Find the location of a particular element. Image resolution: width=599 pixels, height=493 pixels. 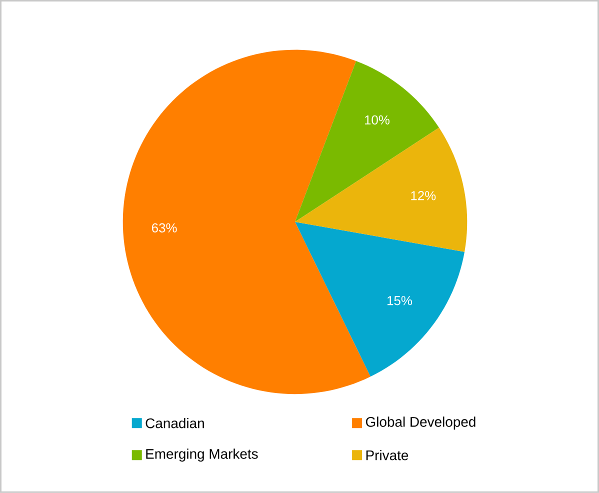

data-label: 15% is located at coordinates (400, 301).